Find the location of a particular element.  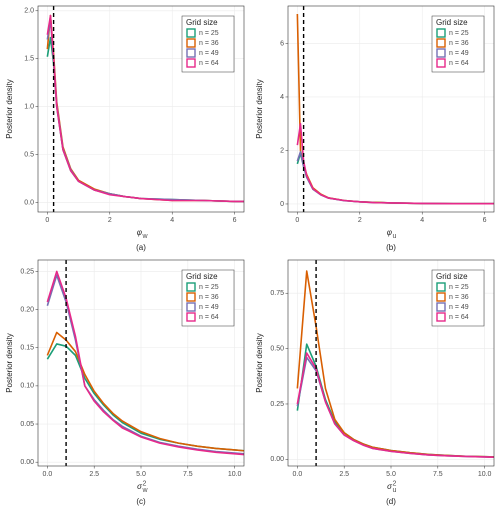

panel-caption: (d) is located at coordinates (391, 501).